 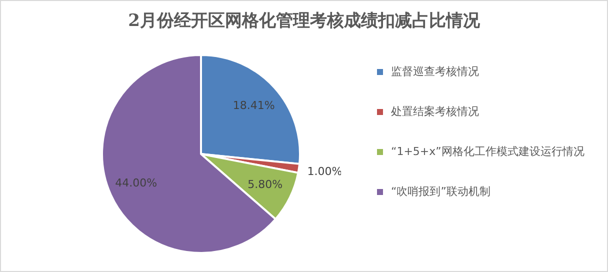 I want to click on data-label: 18.41%, so click(x=253, y=105).